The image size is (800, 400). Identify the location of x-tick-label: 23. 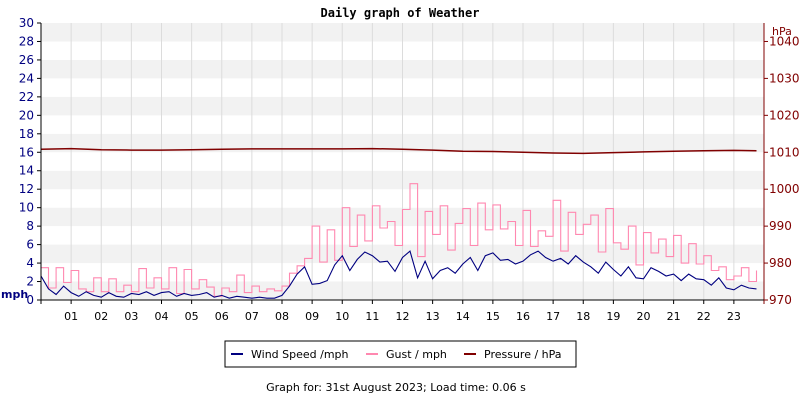
(734, 316).